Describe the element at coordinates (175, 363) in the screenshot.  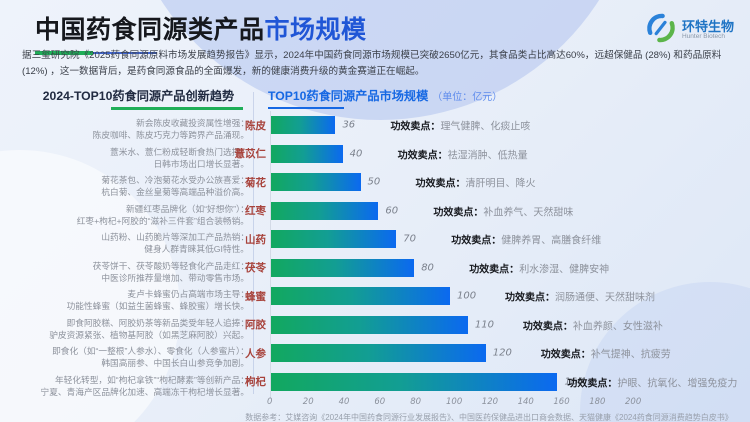
I see `trend-line2: 韩国高丽参、中国长白山参竞争加剧。` at that location.